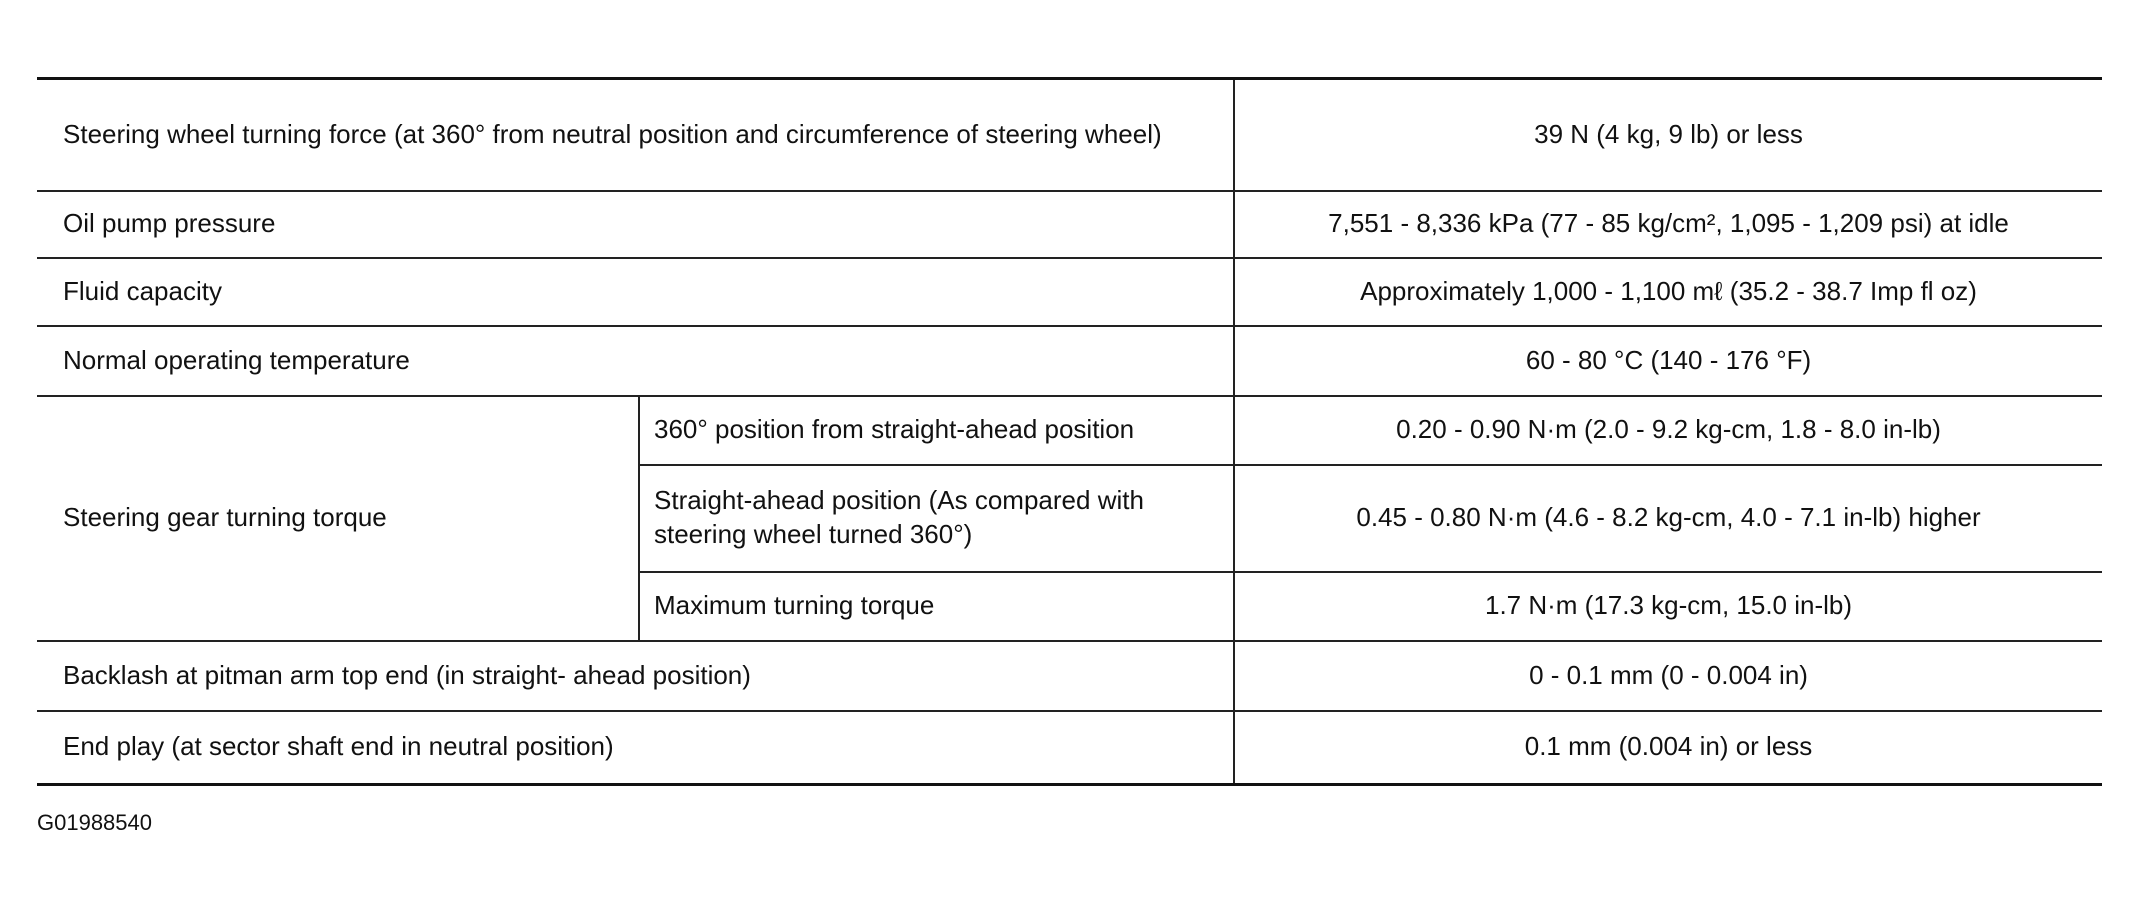 This screenshot has width=2129, height=901. What do you see at coordinates (1668, 134) in the screenshot?
I see `row-value: 39 N (4 kg, 9 lb) or less` at bounding box center [1668, 134].